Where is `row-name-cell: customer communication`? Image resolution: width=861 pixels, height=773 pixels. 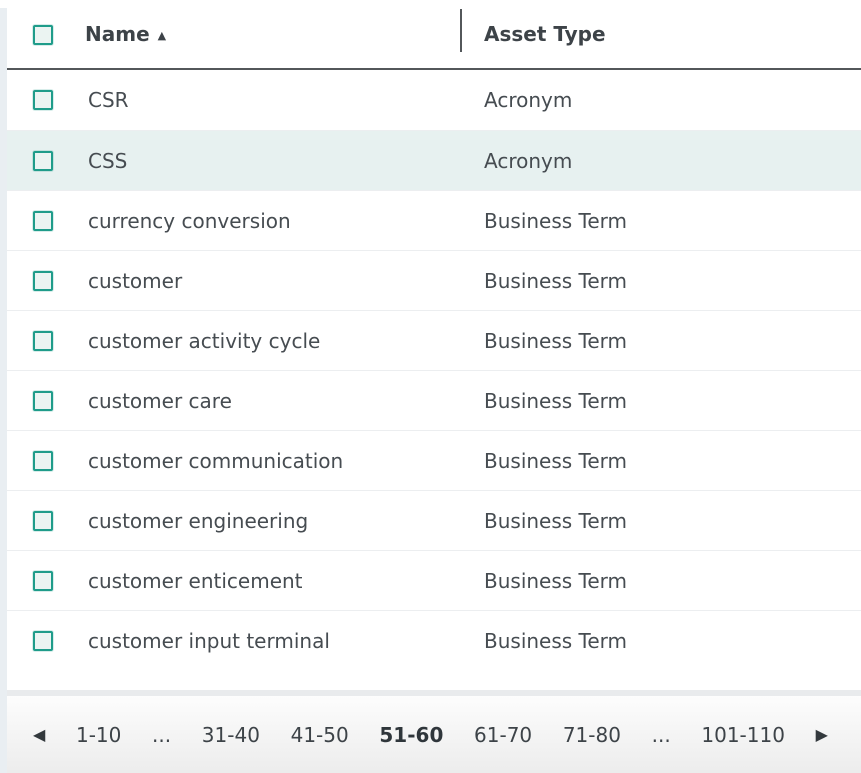
row-name-cell: customer communication is located at coordinates (216, 460).